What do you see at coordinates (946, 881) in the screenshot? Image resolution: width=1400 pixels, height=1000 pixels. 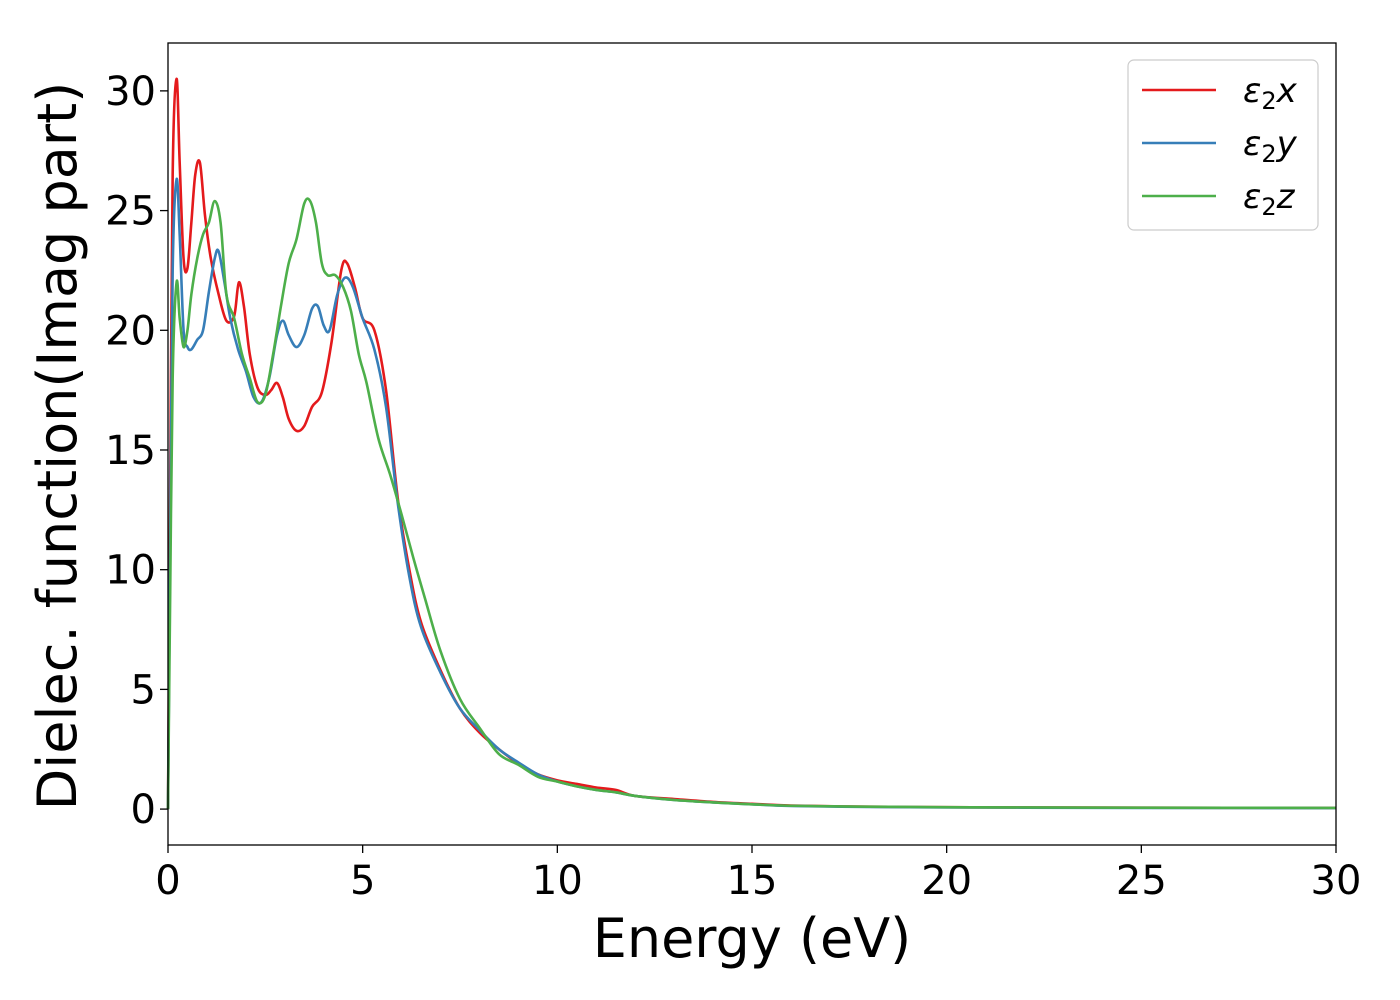 I see `x-tick-label: 20` at bounding box center [946, 881].